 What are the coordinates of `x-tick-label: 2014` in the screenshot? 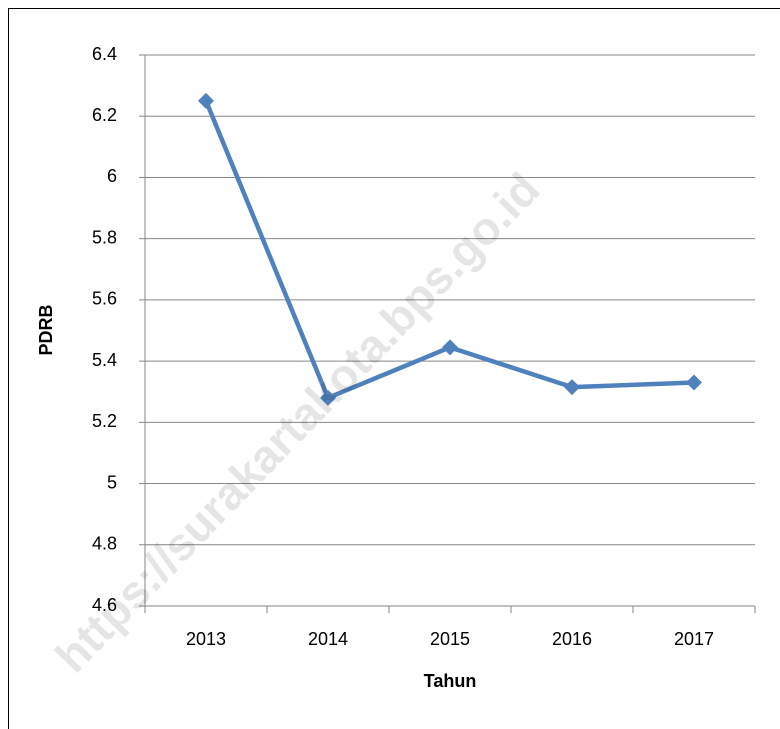 It's located at (328, 639).